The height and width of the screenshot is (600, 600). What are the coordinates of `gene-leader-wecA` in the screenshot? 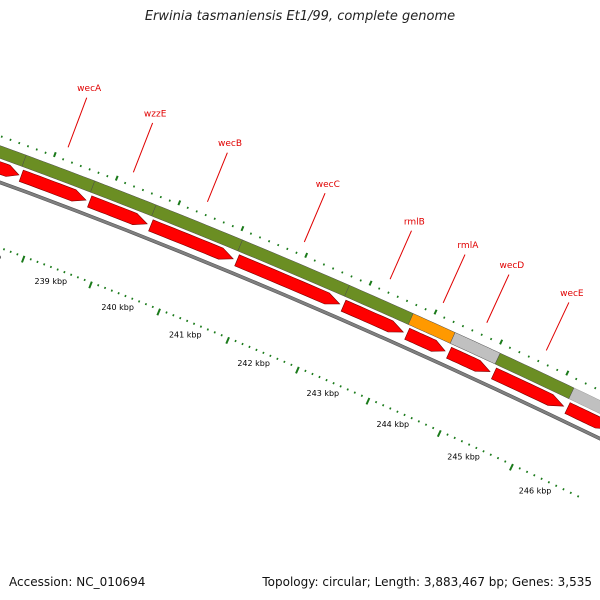 It's located at (77, 122).